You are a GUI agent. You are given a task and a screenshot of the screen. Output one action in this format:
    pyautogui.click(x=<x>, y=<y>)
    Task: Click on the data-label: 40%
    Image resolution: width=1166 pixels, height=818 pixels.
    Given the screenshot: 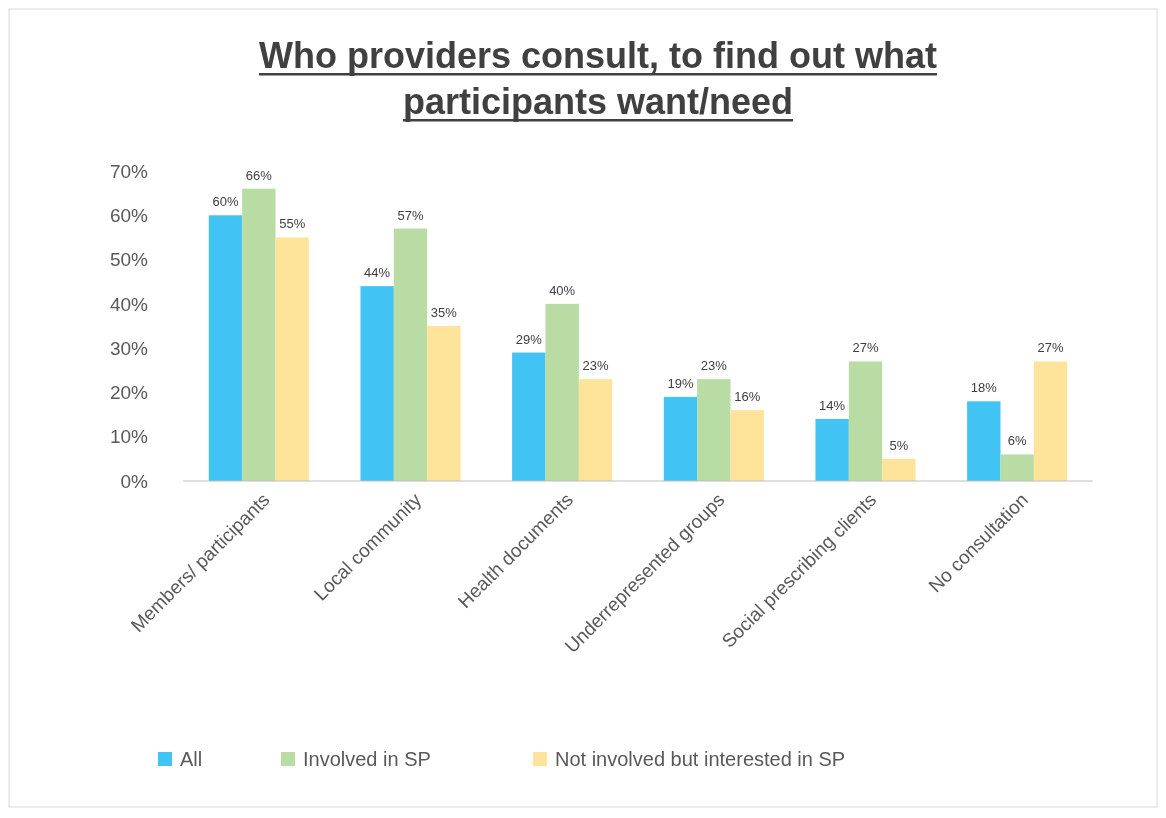 What is the action you would take?
    pyautogui.click(x=562, y=290)
    